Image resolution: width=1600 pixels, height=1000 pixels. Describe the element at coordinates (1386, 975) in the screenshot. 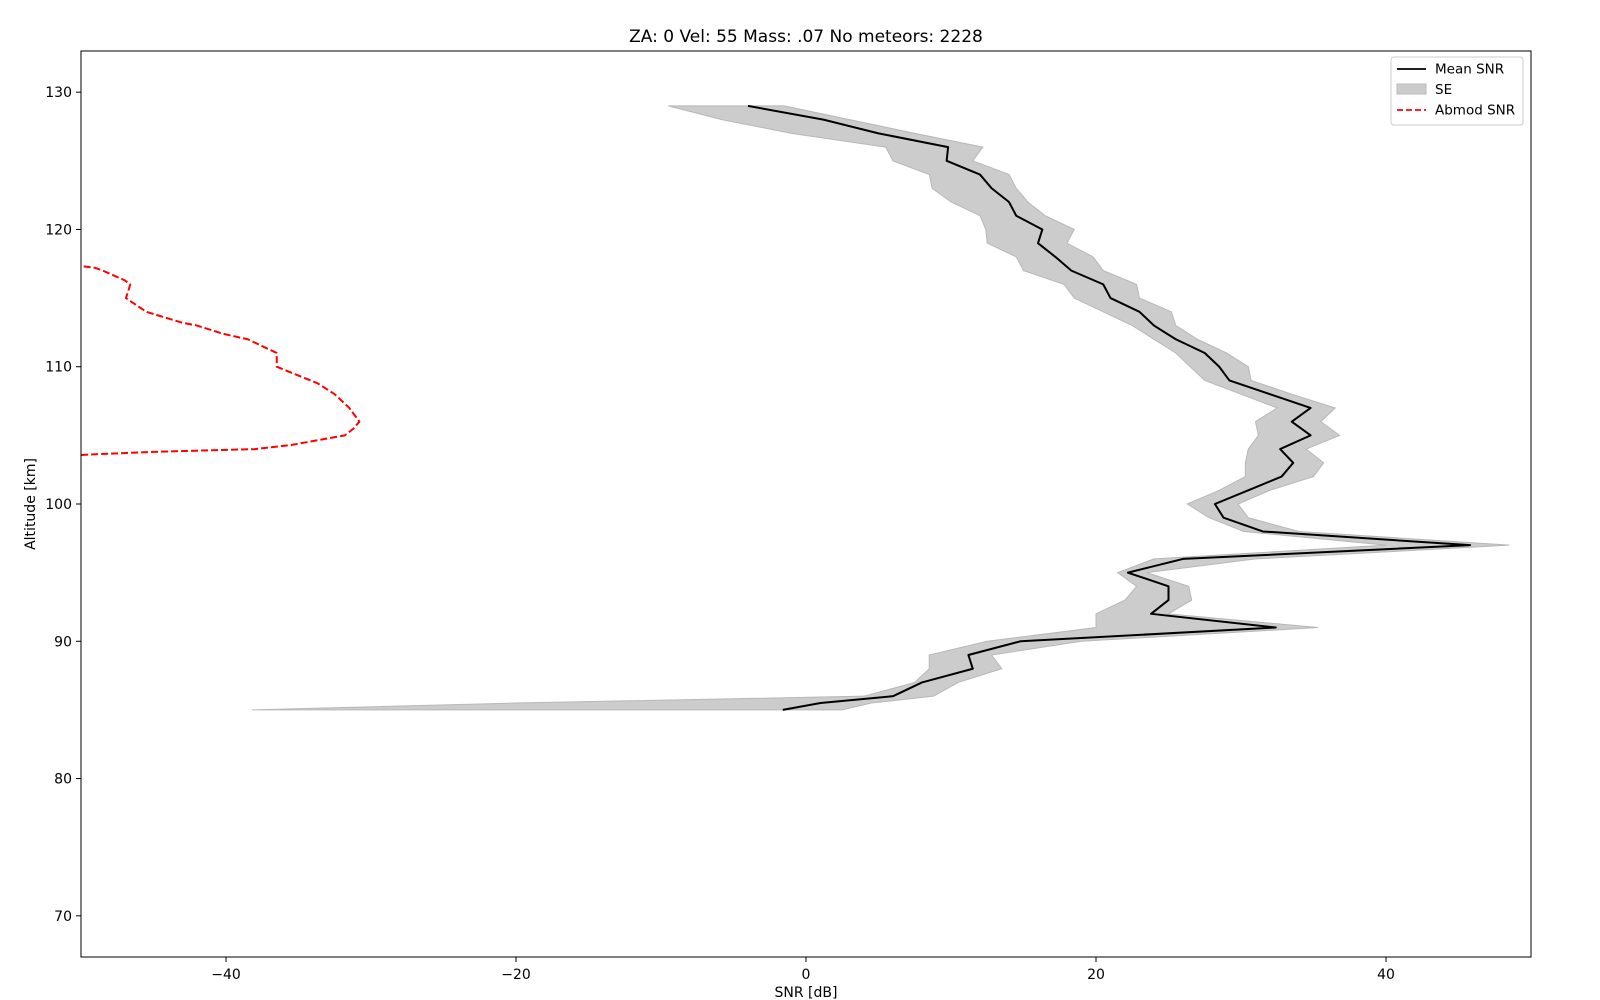

I see `x-tick-label: 40` at that location.